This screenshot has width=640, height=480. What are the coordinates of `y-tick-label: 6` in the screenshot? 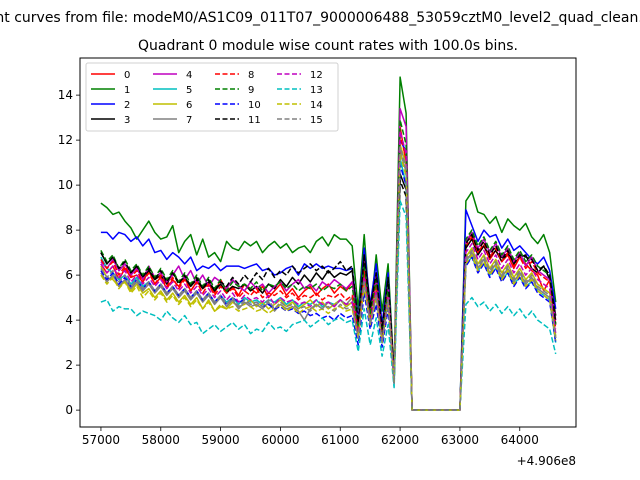 It's located at (69, 275).